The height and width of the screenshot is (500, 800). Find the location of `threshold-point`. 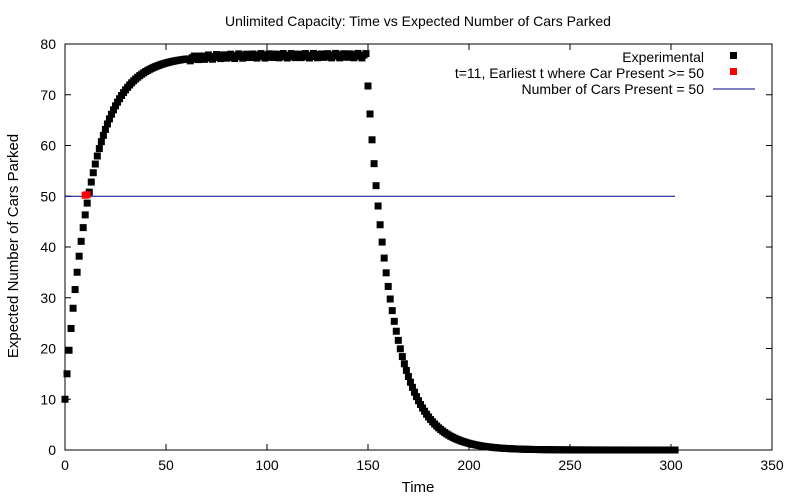

threshold-point is located at coordinates (87, 195).